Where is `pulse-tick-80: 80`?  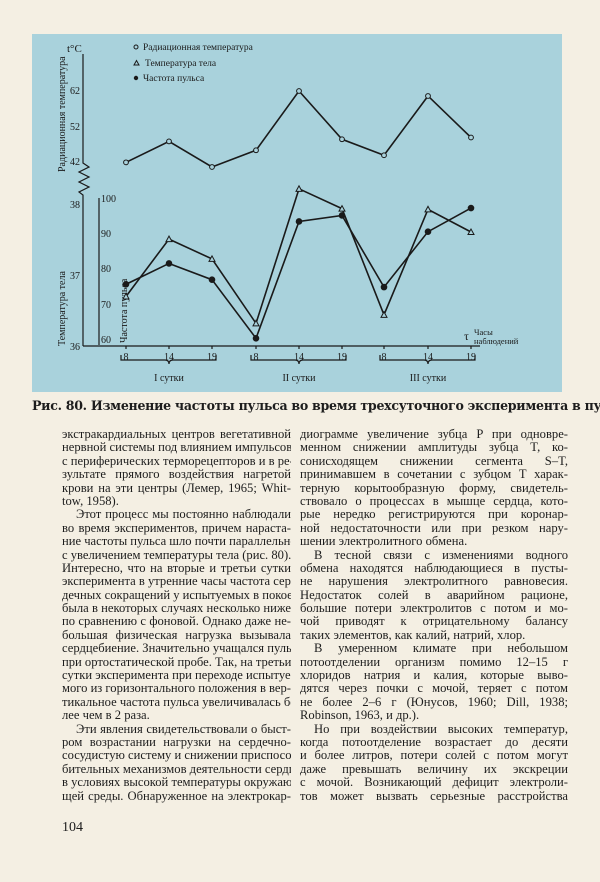 pulse-tick-80: 80 is located at coordinates (106, 269).